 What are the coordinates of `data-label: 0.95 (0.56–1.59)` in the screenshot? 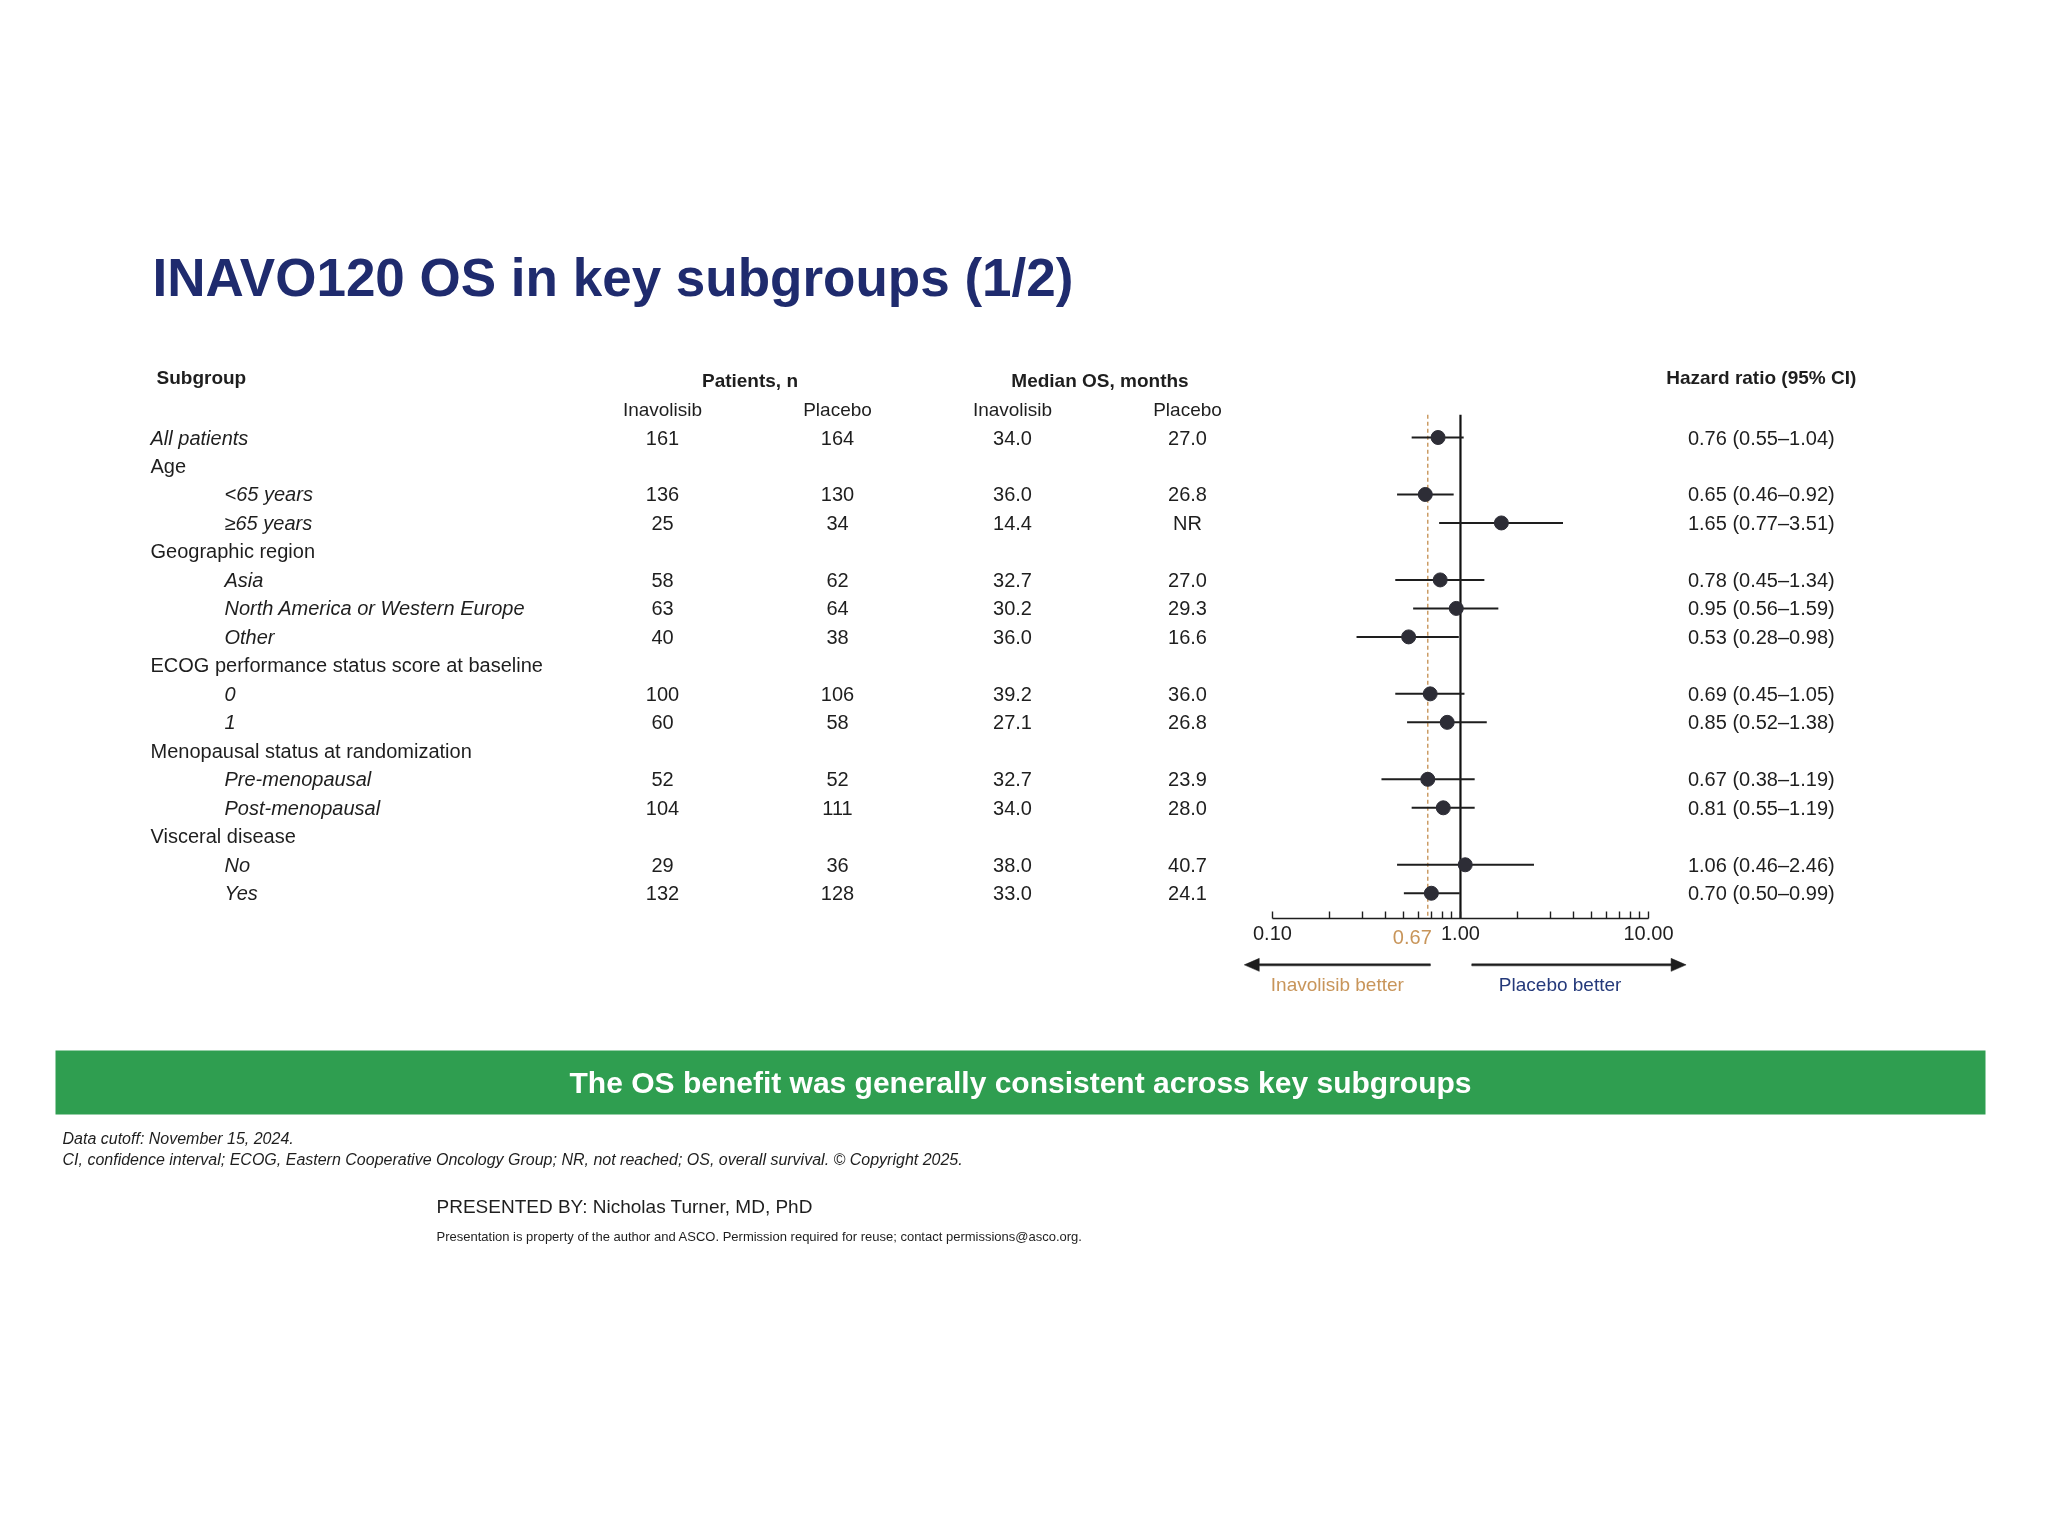 It's located at (1761, 608).